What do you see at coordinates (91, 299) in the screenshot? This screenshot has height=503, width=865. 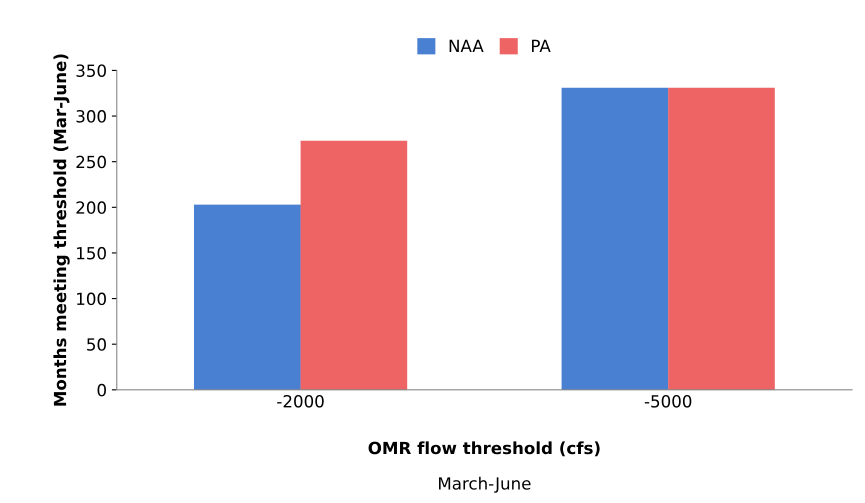 I see `y-tick-label: 100` at bounding box center [91, 299].